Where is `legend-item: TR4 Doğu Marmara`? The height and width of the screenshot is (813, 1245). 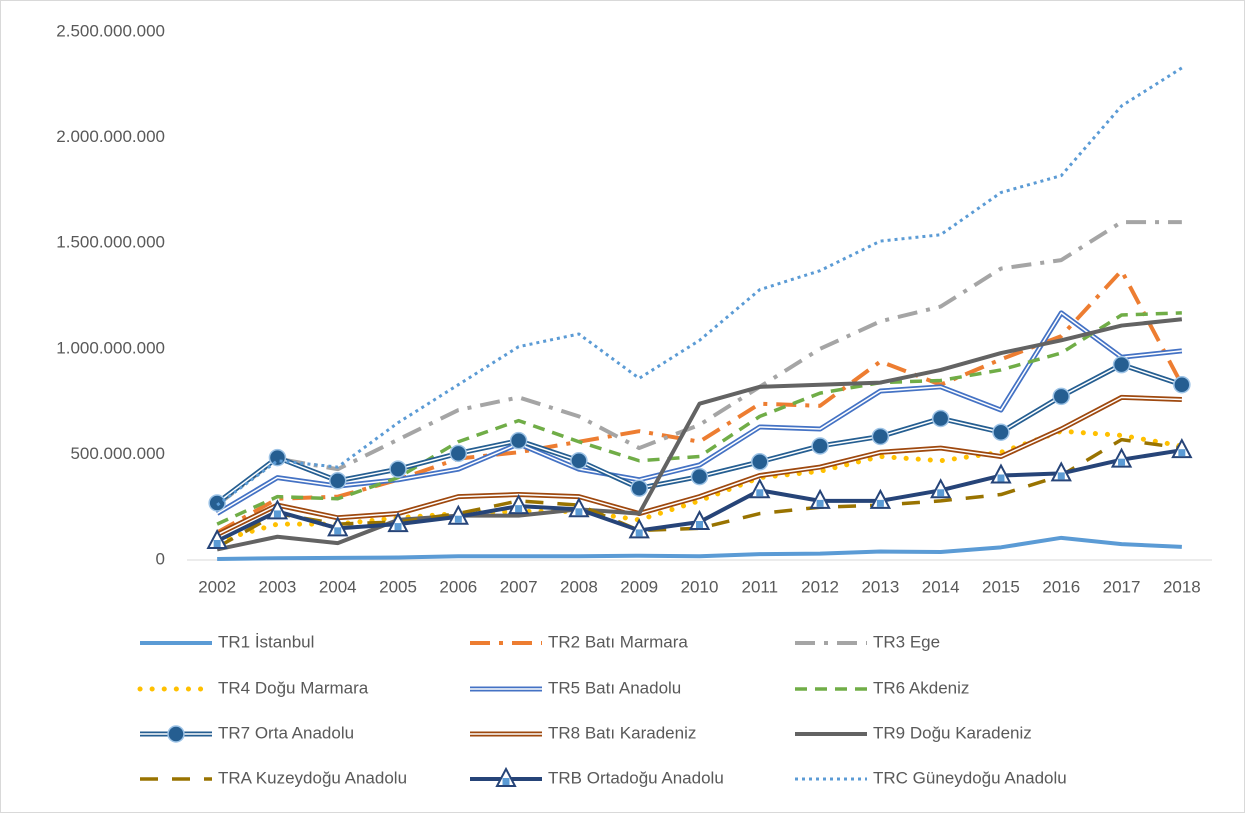
legend-item: TR4 Doğu Marmara is located at coordinates (253, 687).